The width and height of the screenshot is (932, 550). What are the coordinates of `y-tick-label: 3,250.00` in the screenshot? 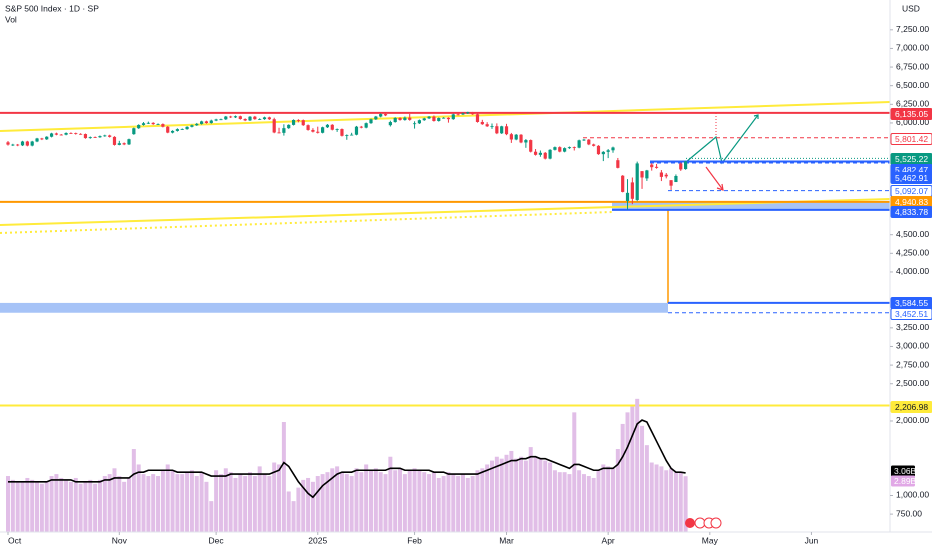 It's located at (912, 327).